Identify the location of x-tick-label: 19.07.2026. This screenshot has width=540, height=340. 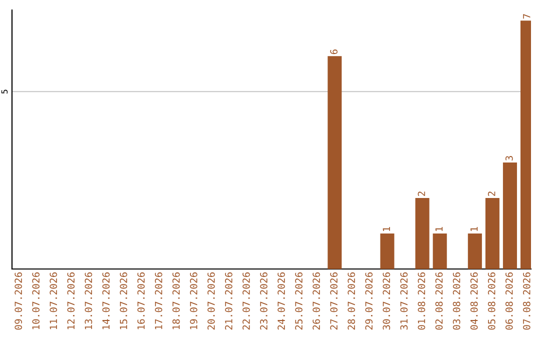
(194, 301).